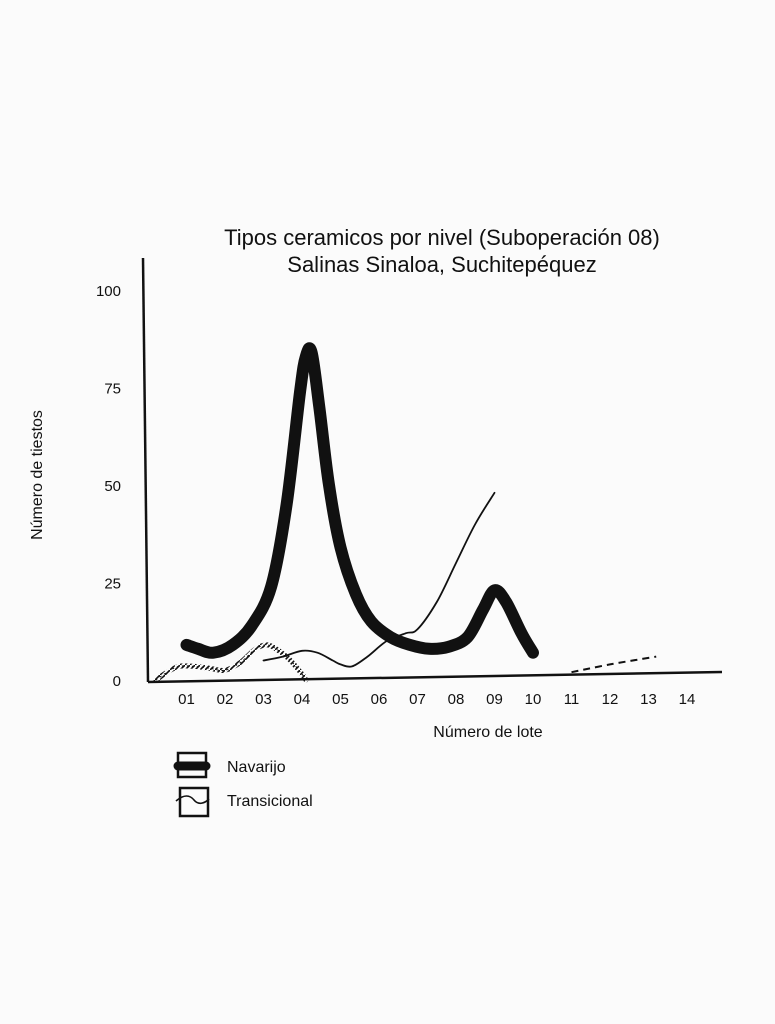 The height and width of the screenshot is (1024, 775). Describe the element at coordinates (112, 486) in the screenshot. I see `y-tick-label: 50` at that location.